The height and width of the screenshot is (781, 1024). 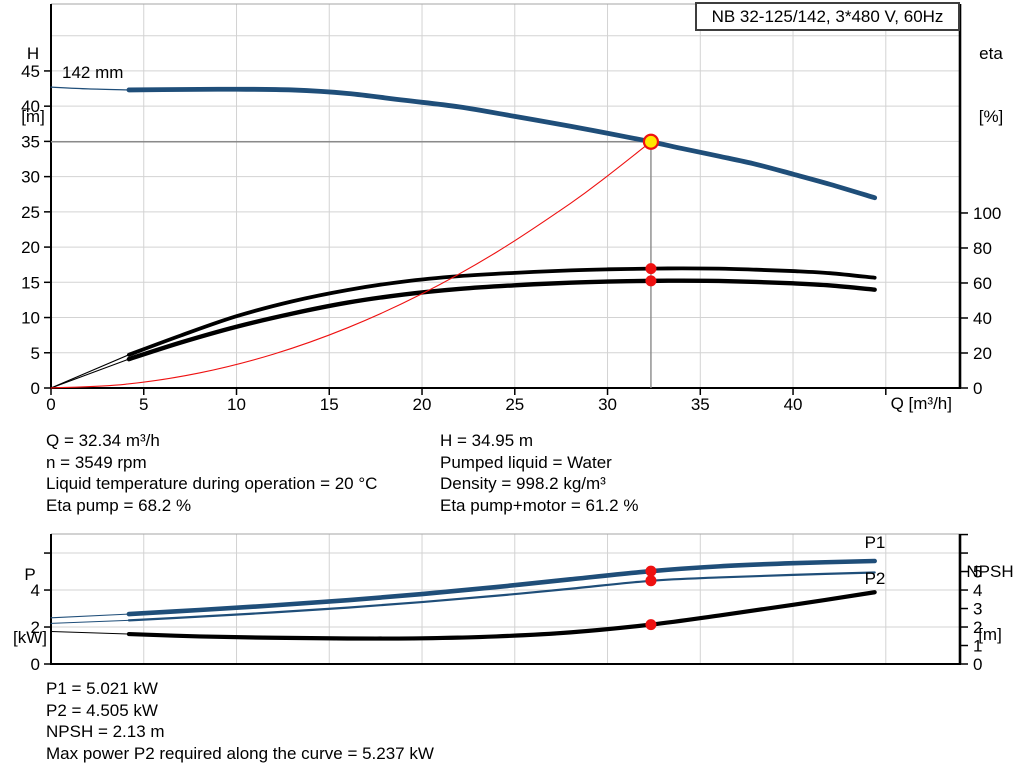 What do you see at coordinates (523, 484) in the screenshot?
I see `info-density: Density = 998.2 kg/m³` at bounding box center [523, 484].